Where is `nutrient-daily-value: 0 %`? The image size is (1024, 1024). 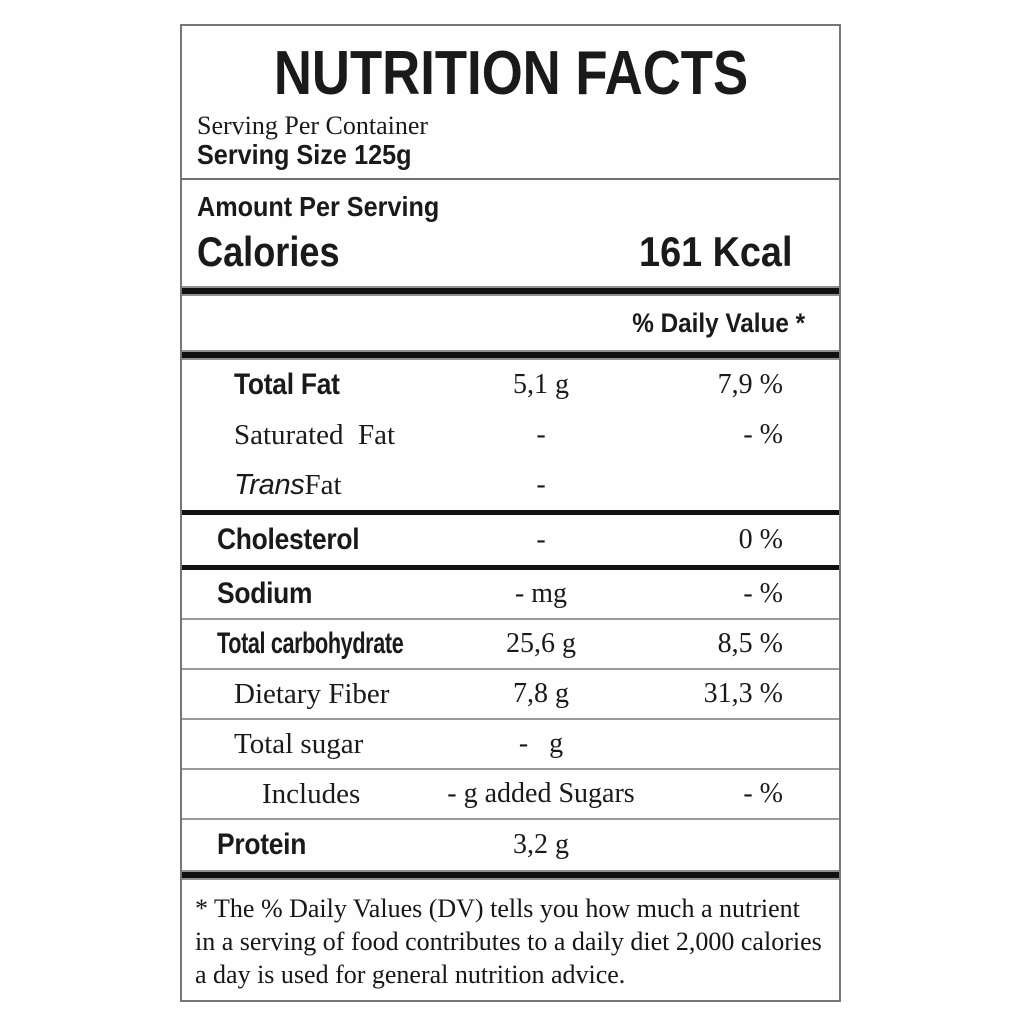
nutrient-daily-value: 0 % is located at coordinates (760, 539).